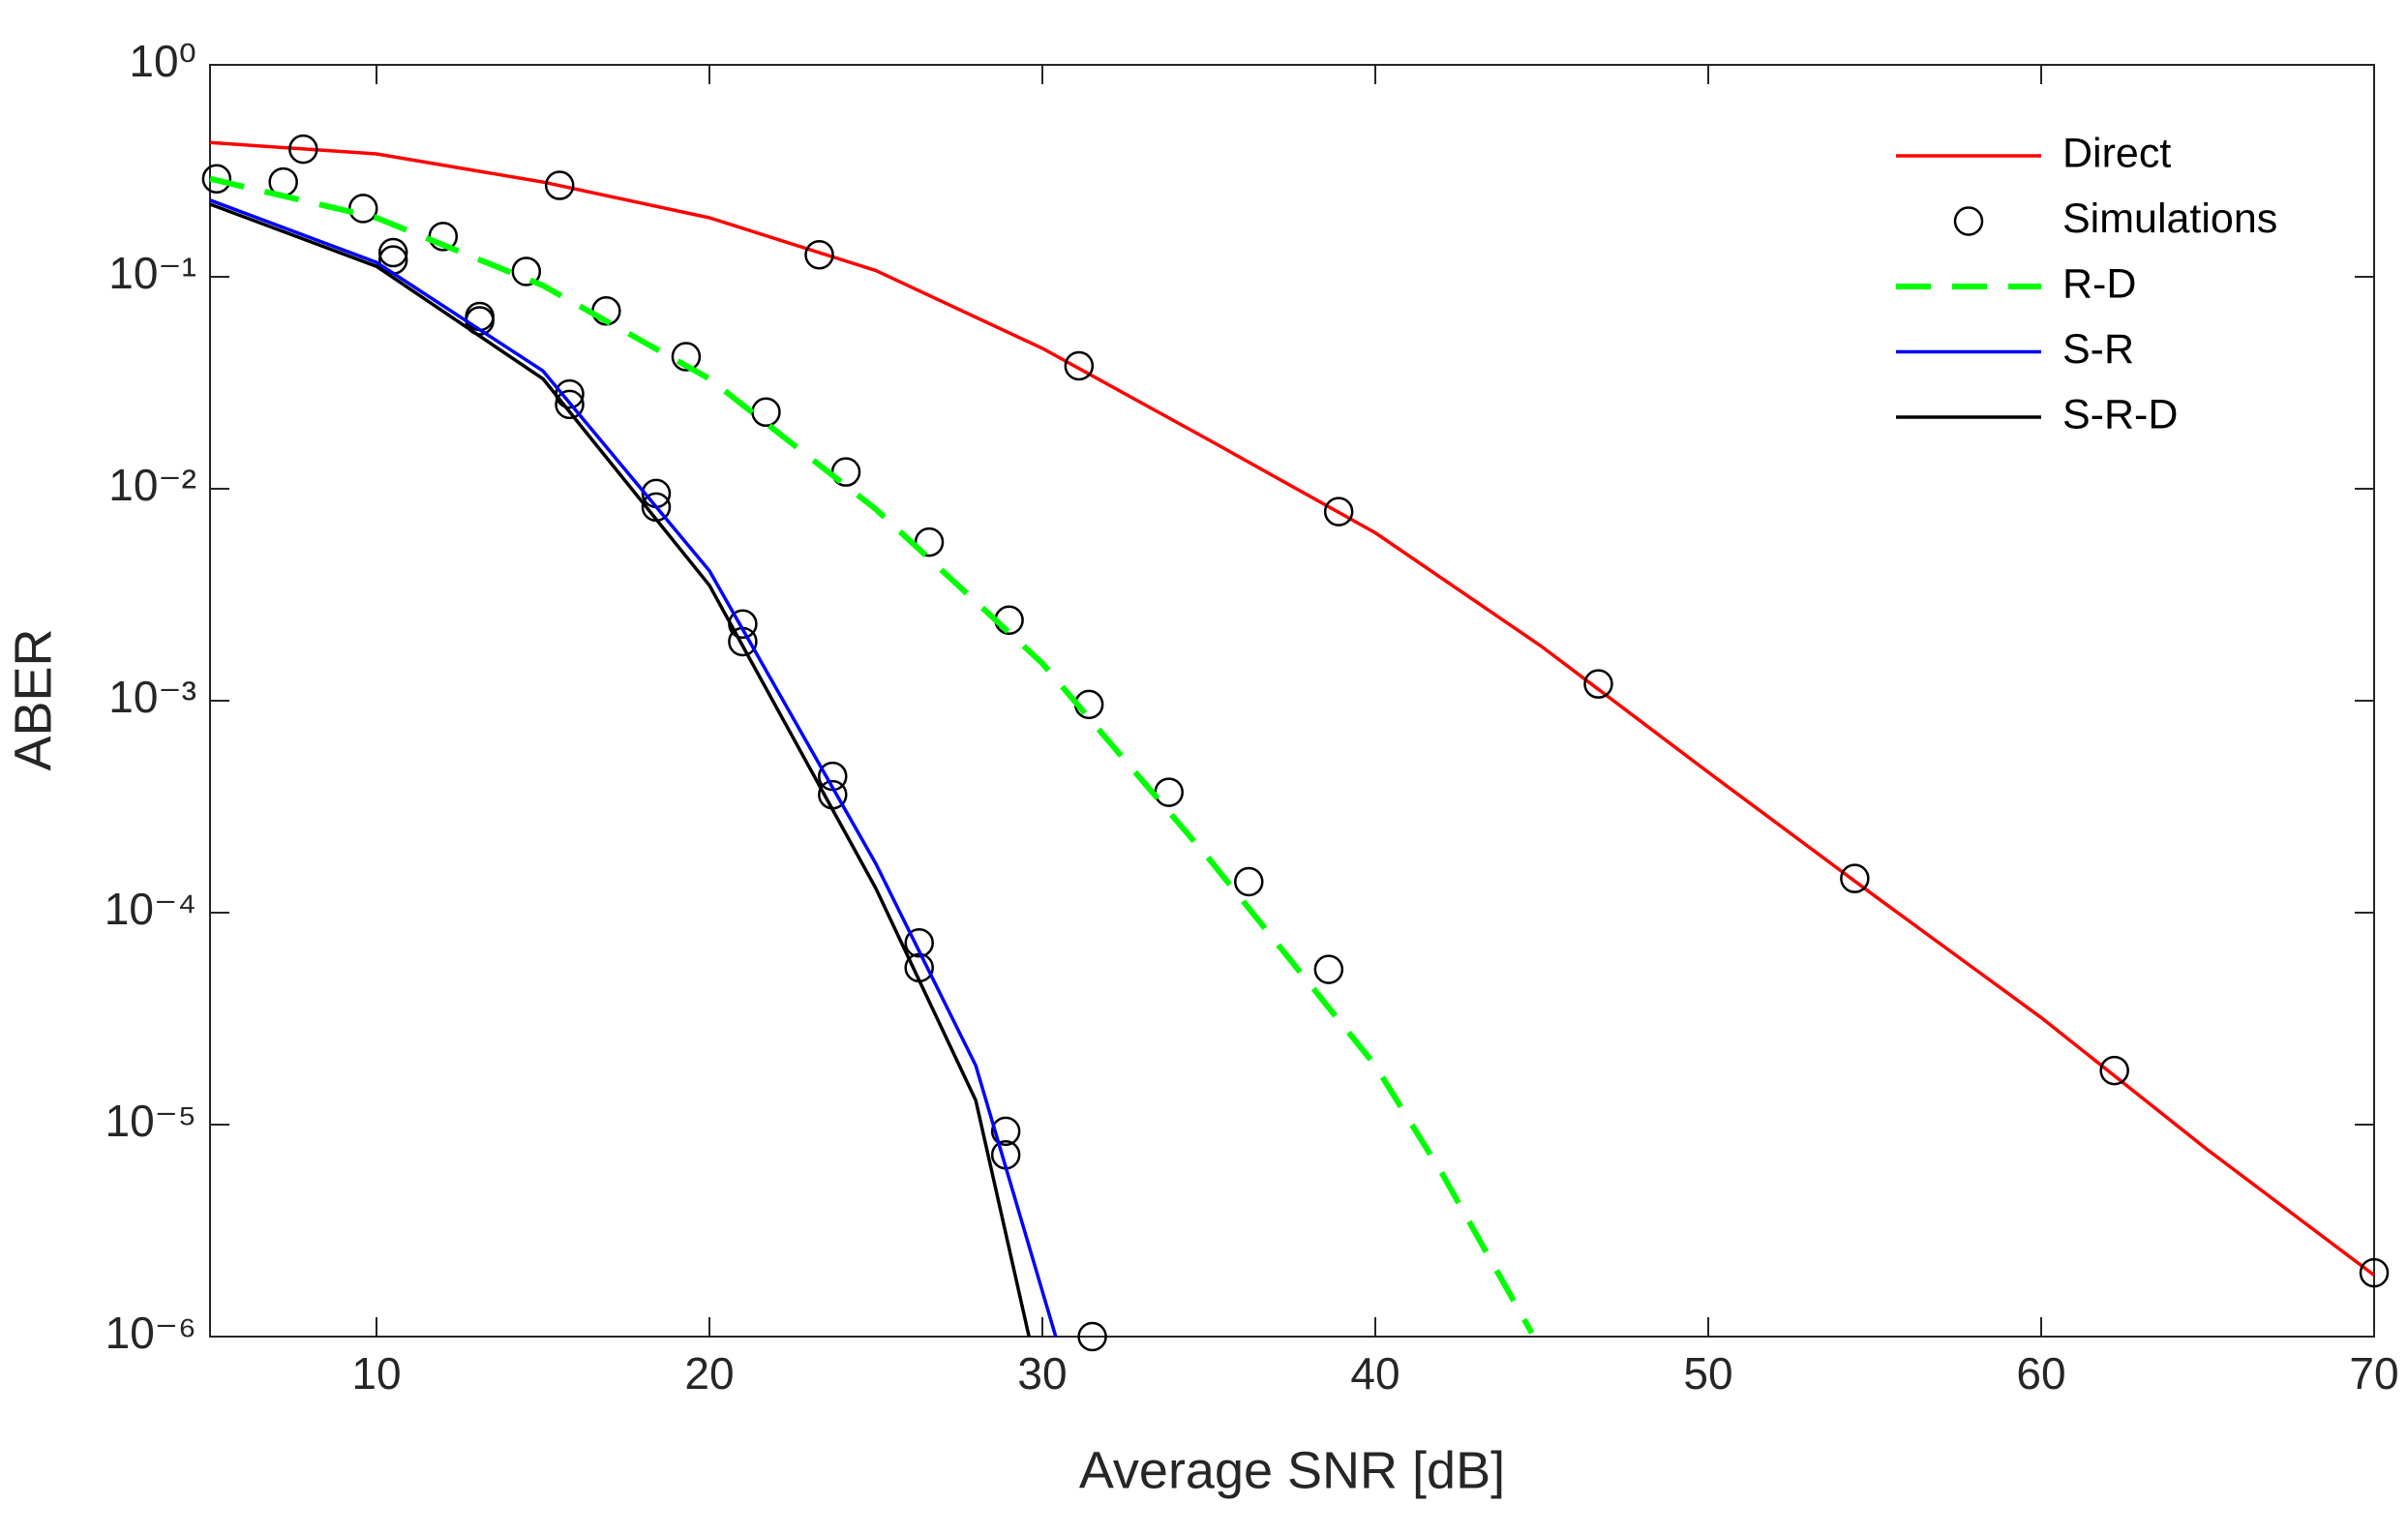 The width and height of the screenshot is (2408, 1535). What do you see at coordinates (152, 697) in the screenshot?
I see `y-tick-label: 10⁻³` at bounding box center [152, 697].